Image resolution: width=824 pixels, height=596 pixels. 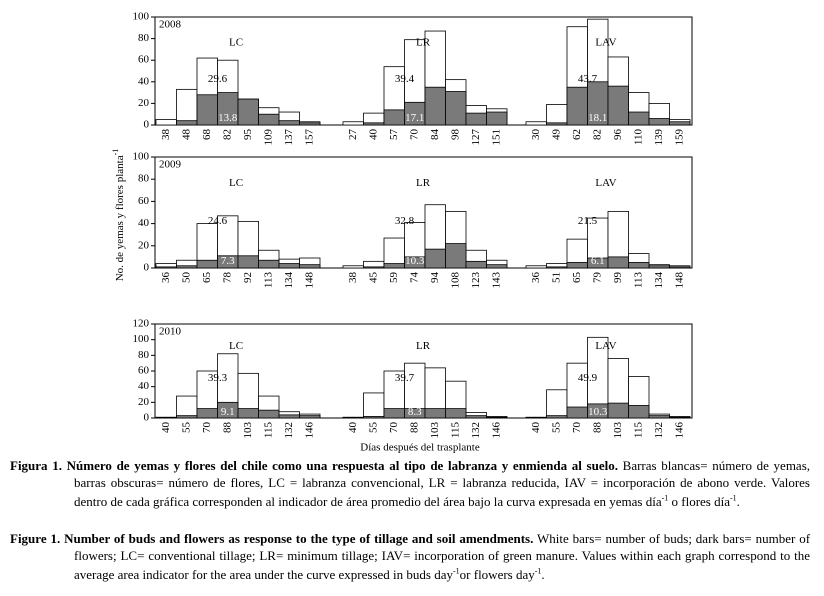 I want to click on x-tick-label: 65, so click(x=207, y=278).